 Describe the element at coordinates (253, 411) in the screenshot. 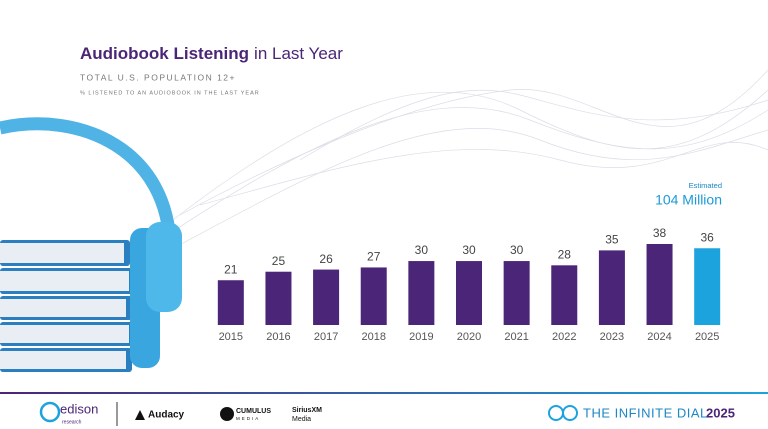

I see `cumulus-logo: CUMULUS` at that location.